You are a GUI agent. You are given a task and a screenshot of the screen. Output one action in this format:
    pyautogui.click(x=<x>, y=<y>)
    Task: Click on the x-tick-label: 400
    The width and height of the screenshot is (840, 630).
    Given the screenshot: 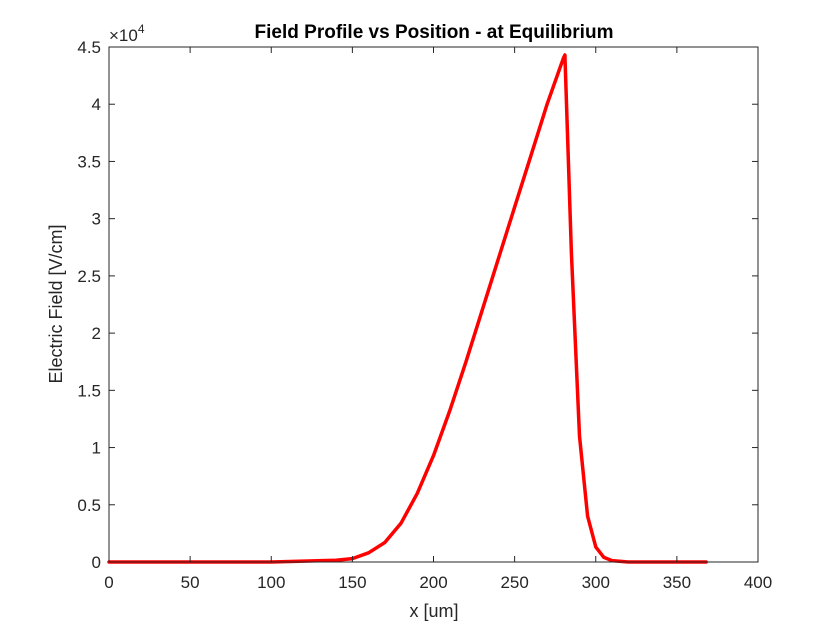 What is the action you would take?
    pyautogui.click(x=758, y=582)
    